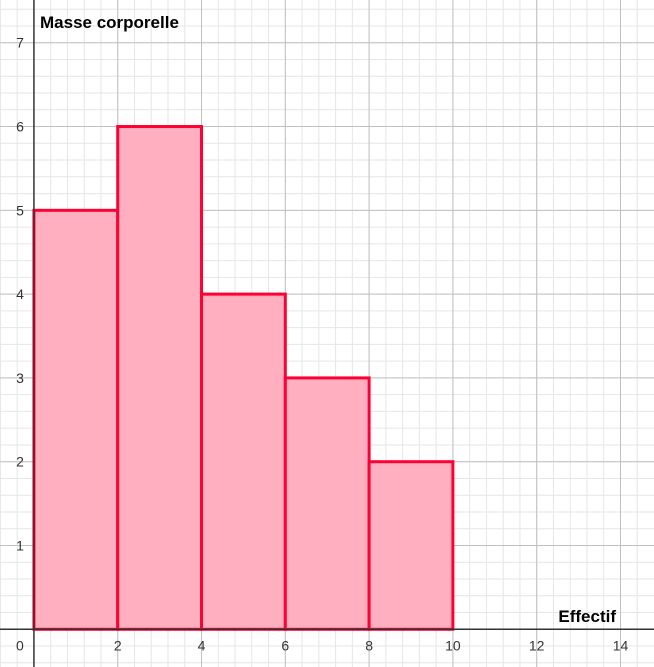 The width and height of the screenshot is (654, 667). Describe the element at coordinates (20, 43) in the screenshot. I see `y-tick-label: 7` at that location.